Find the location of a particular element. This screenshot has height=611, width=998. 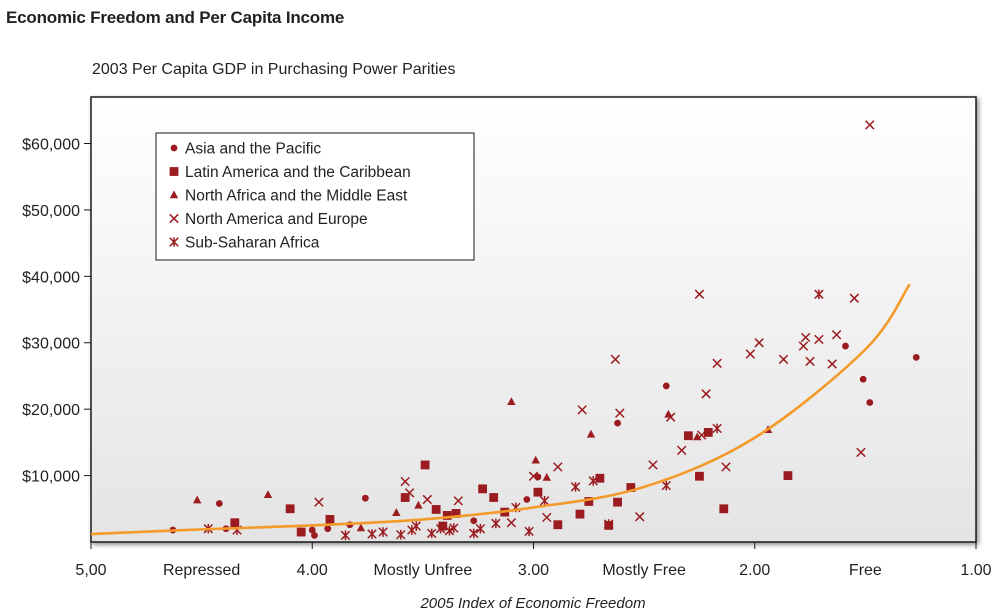

x-tick-label: 5,00 is located at coordinates (90, 570).